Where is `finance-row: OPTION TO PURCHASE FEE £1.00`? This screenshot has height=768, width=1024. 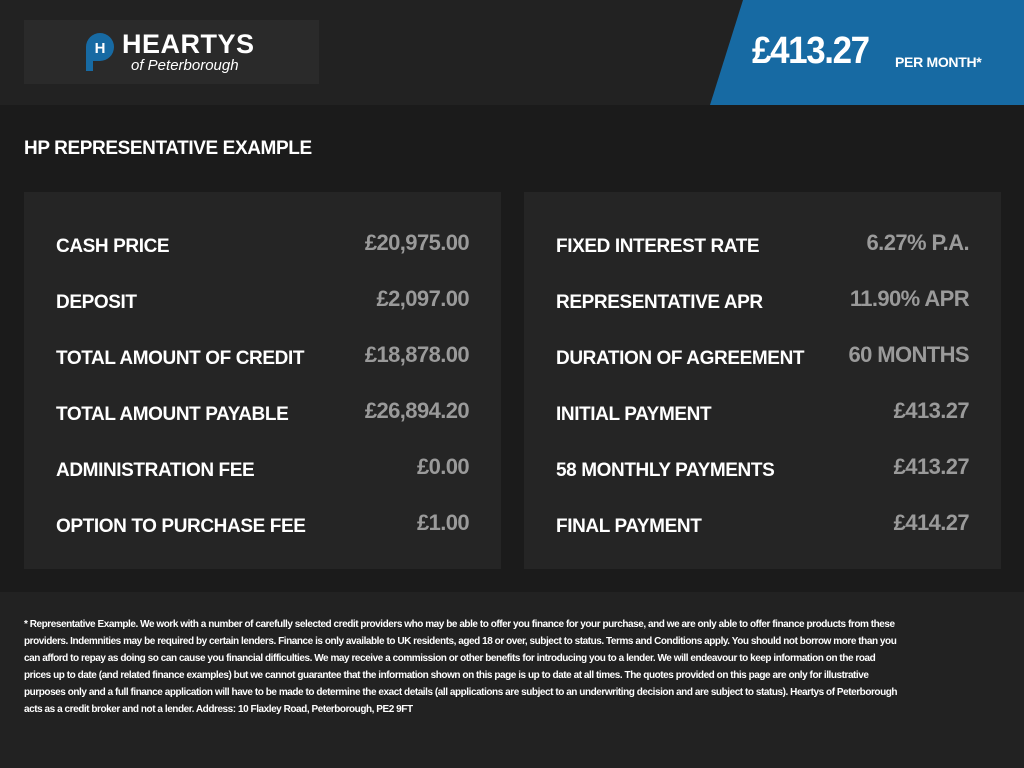 finance-row: OPTION TO PURCHASE FEE £1.00 is located at coordinates (263, 523).